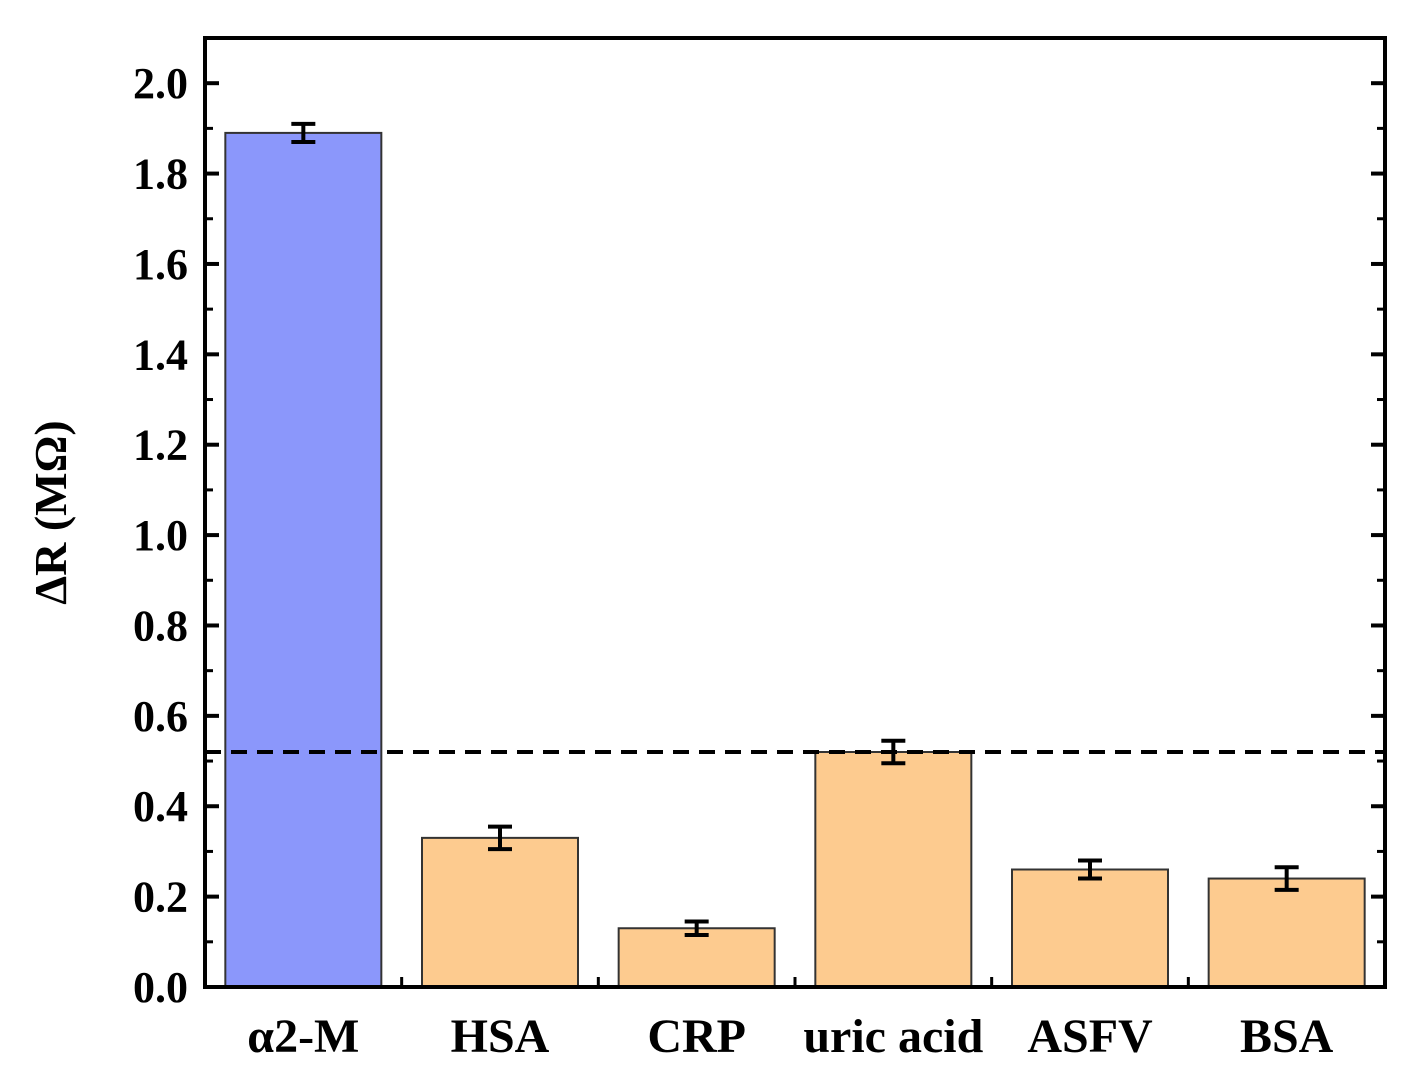 This screenshot has height=1092, width=1405. I want to click on x-tick-label: ASFV, so click(1090, 1036).